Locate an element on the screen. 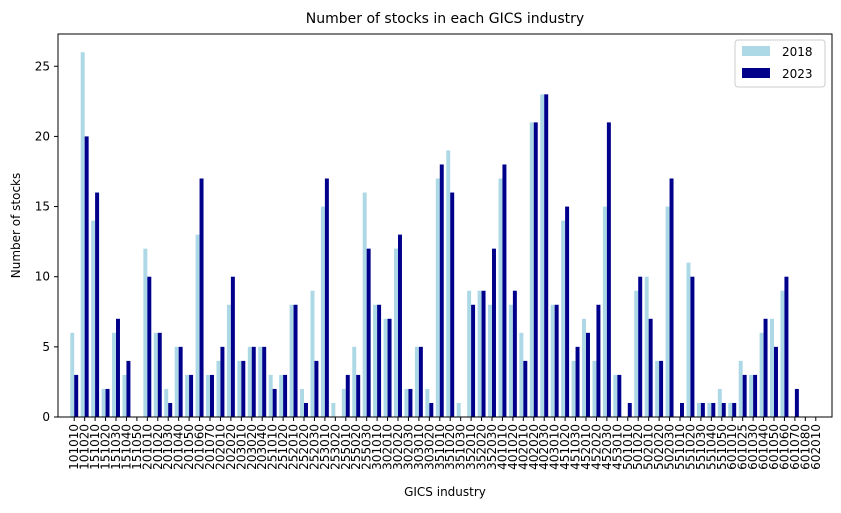 The height and width of the screenshot is (513, 841). y-tick-label: 25 is located at coordinates (42, 66).